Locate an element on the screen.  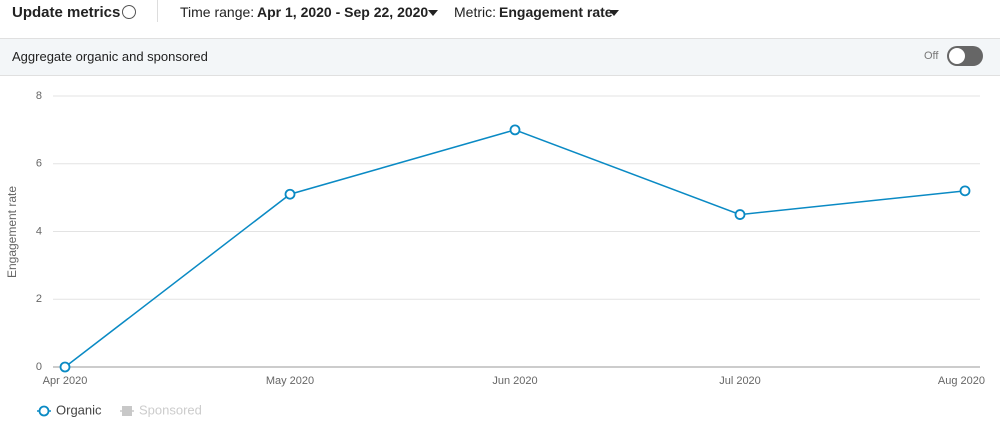
y-tick-label: 8 is located at coordinates (39, 96).